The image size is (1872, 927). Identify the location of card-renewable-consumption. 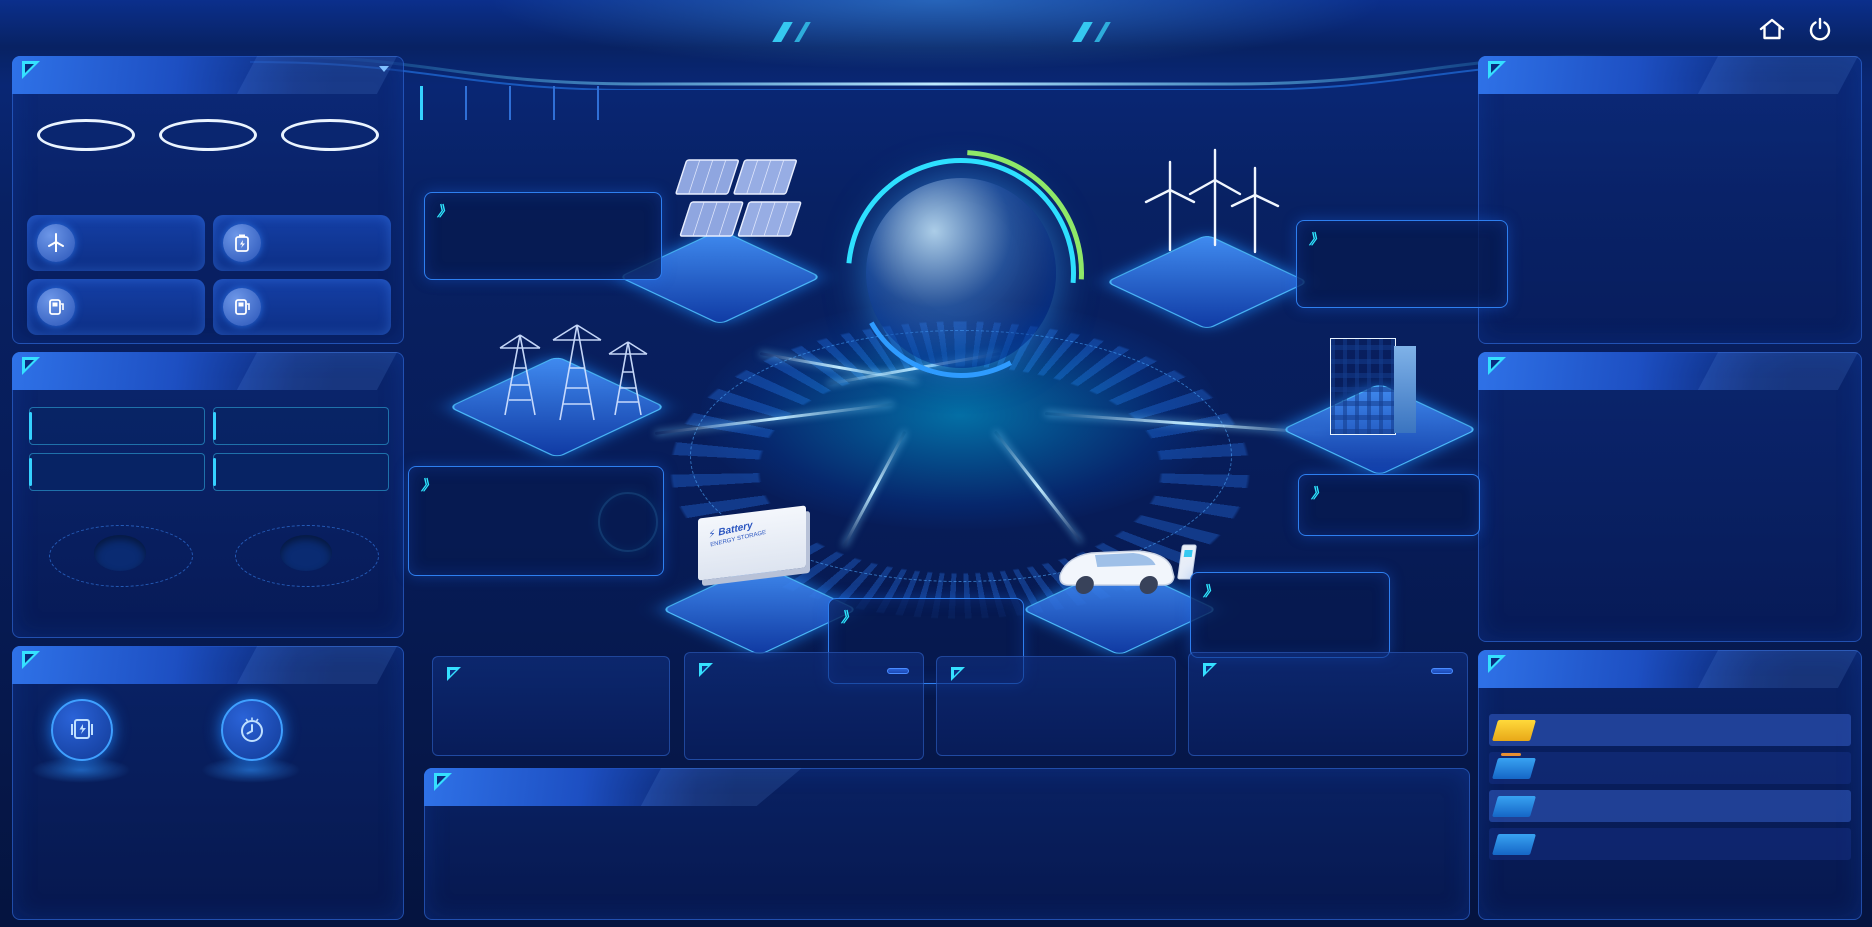
(1056, 706).